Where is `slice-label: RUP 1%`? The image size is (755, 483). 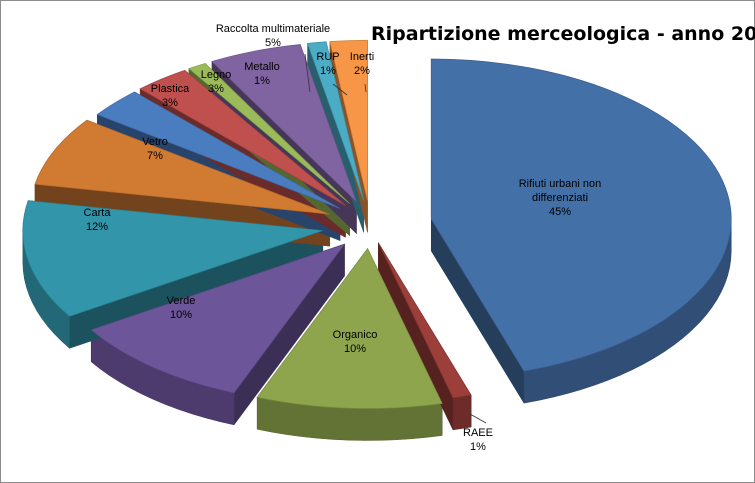
slice-label: RUP 1% is located at coordinates (327, 64).